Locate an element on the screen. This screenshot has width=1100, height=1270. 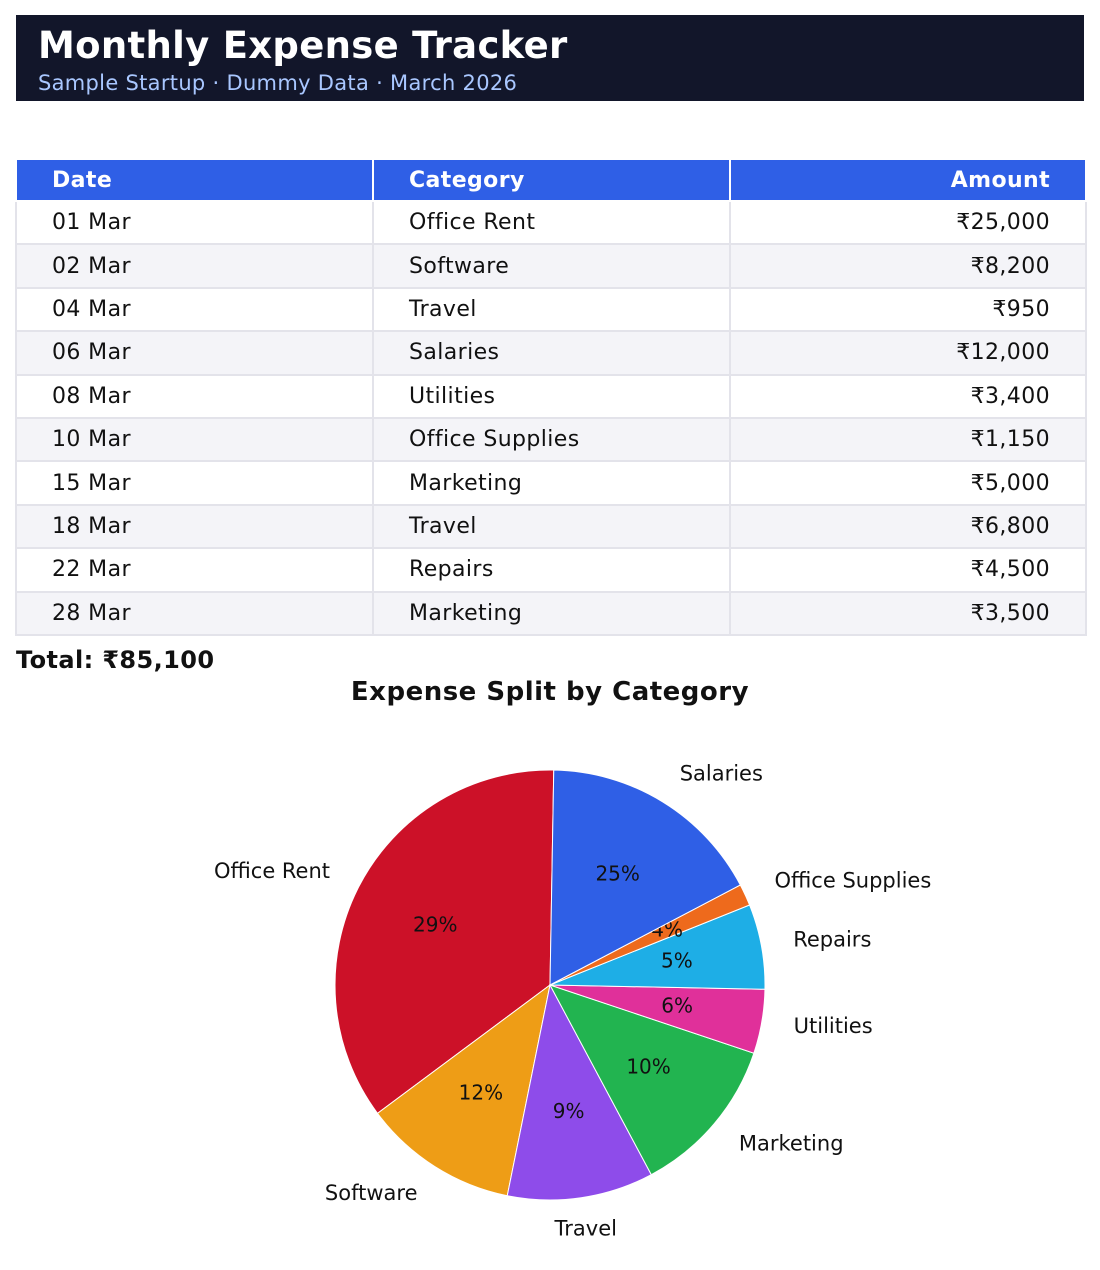
table-row: 18 Mar Travel ₹6,800 is located at coordinates (551, 526).